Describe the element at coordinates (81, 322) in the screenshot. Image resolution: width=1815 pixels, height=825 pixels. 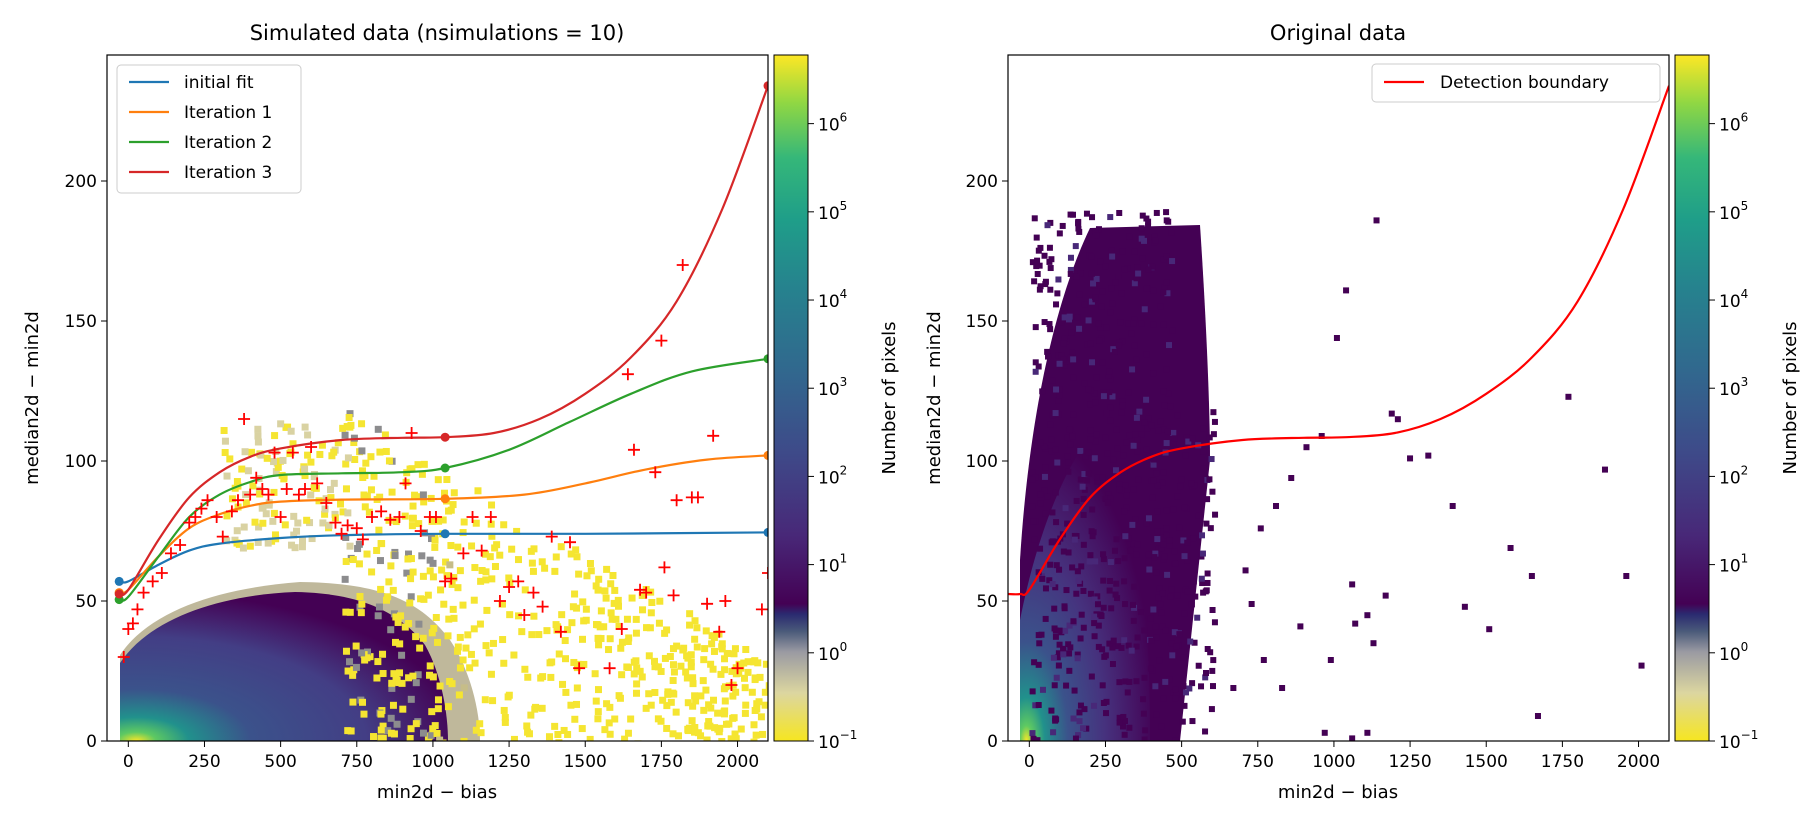
I see `y-tick-label: 150` at that location.